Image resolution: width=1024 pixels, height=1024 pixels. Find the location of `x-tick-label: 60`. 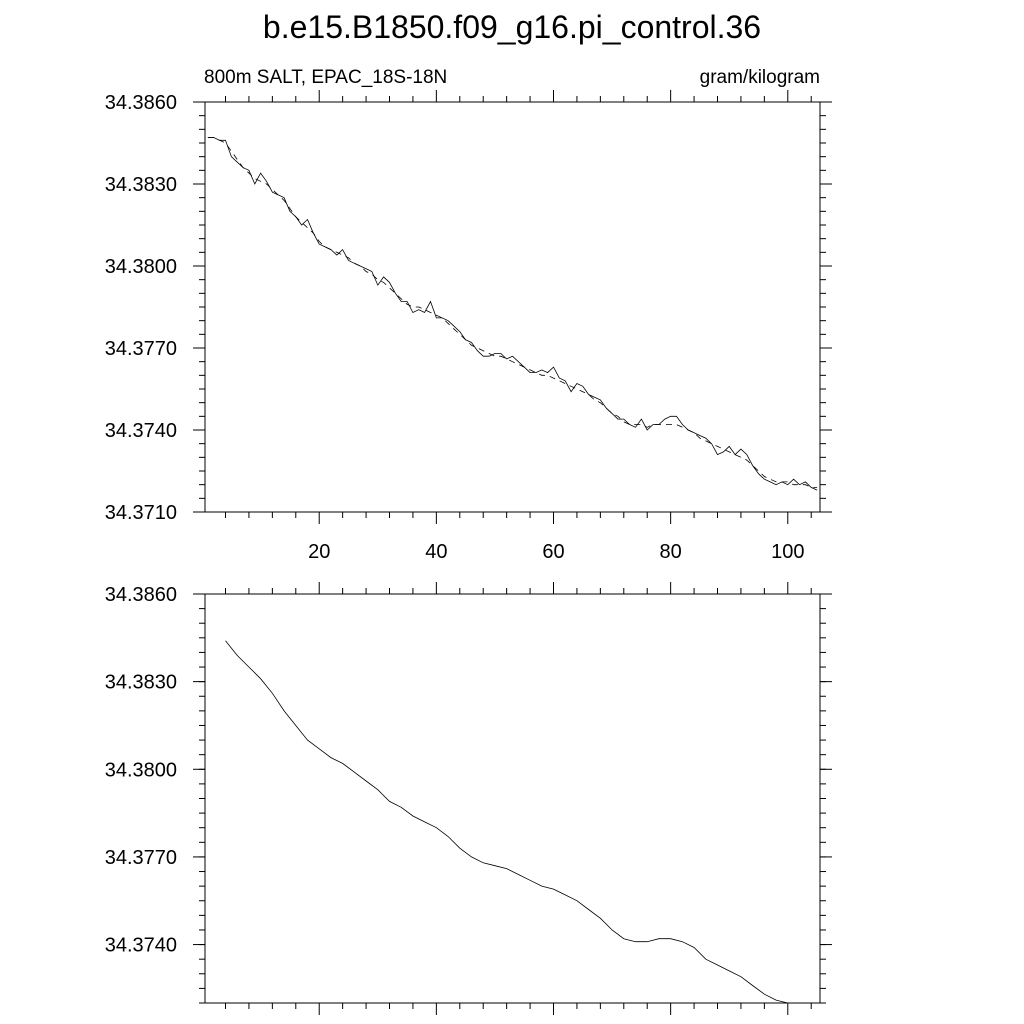

x-tick-label: 60 is located at coordinates (553, 552).